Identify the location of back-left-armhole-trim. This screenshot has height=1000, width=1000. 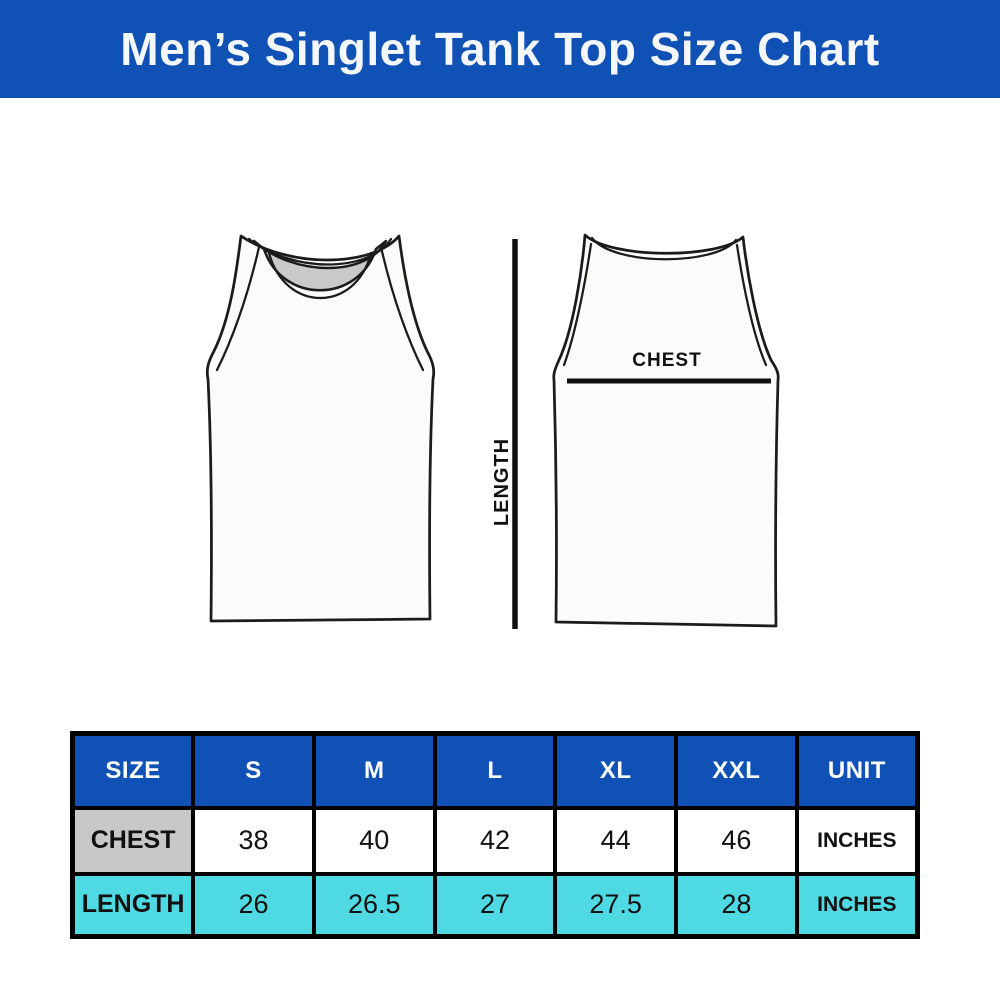
(577, 304).